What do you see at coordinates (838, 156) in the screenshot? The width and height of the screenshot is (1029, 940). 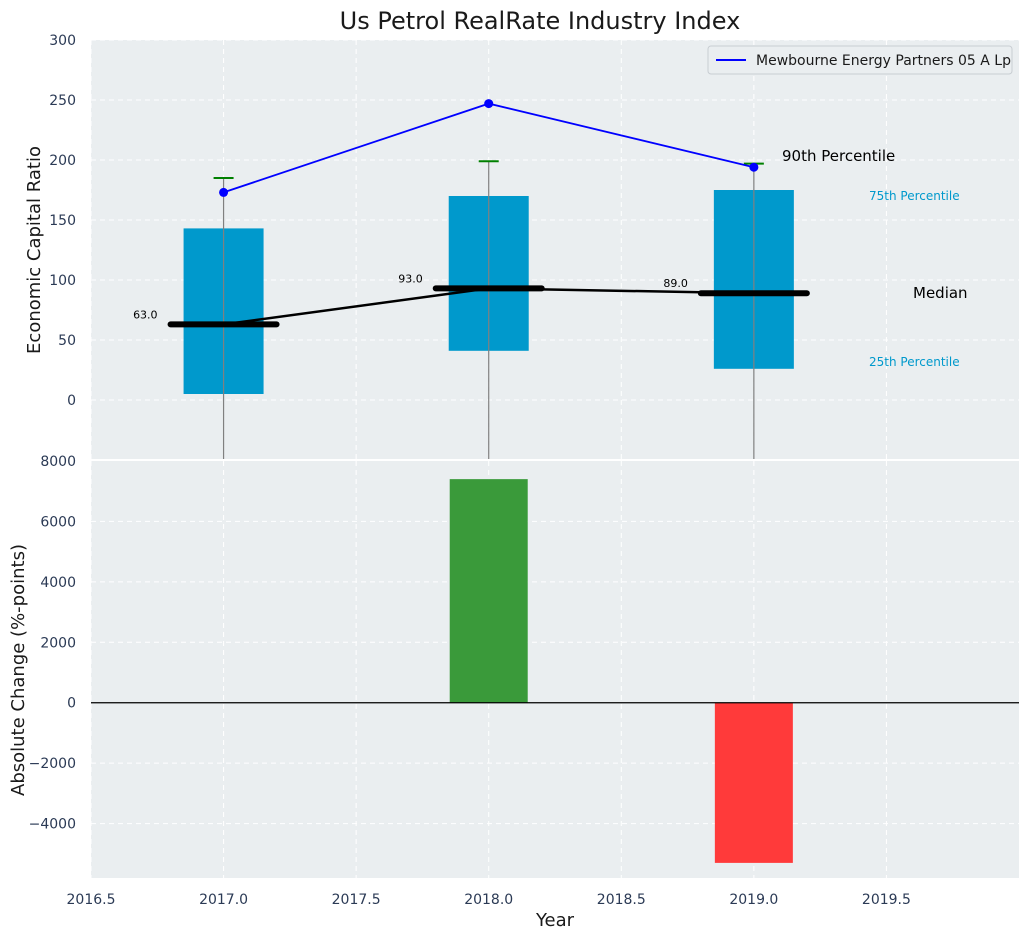 I see `annotation-90th-percentile: 90th Percentile` at bounding box center [838, 156].